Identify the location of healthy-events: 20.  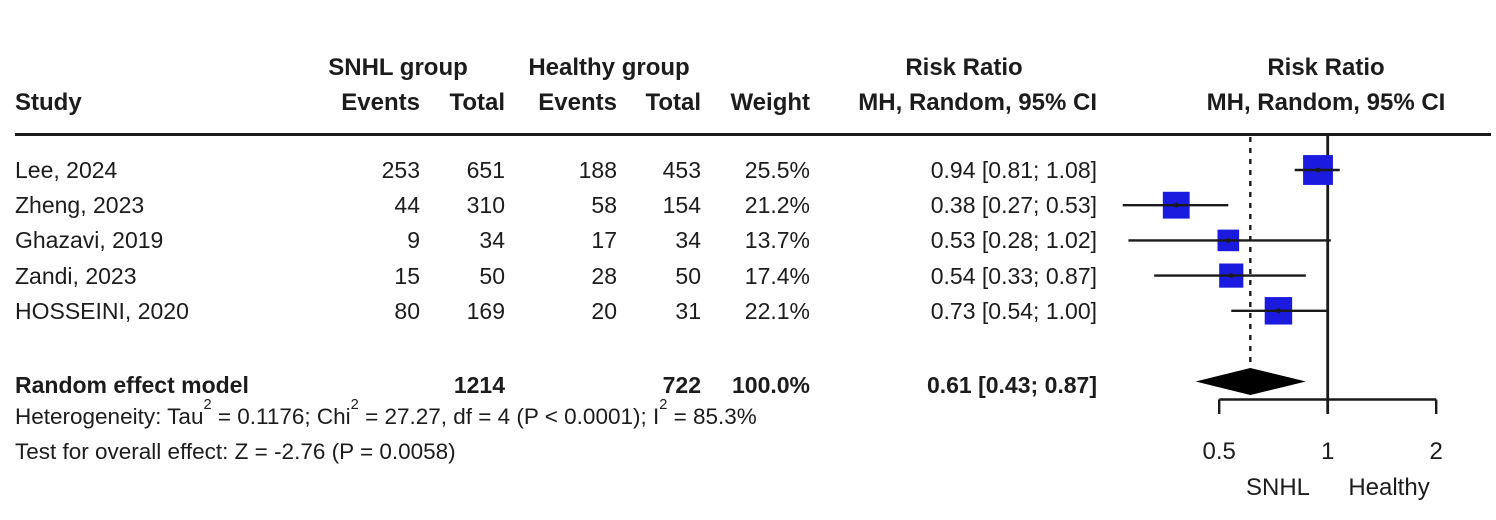
(604, 310).